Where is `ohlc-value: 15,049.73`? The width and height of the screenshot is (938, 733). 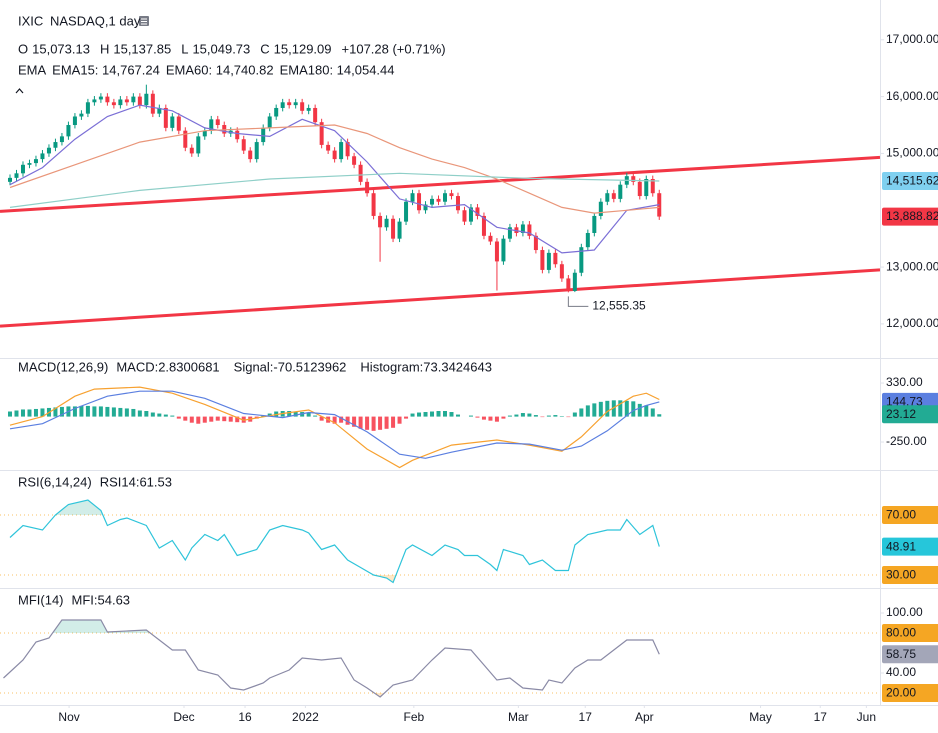 ohlc-value: 15,049.73 is located at coordinates (221, 48).